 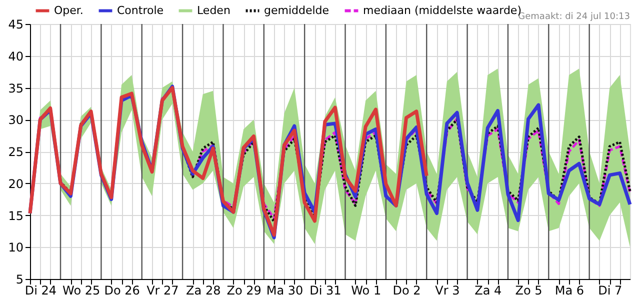 I want to click on legend-label: Leden, so click(x=213, y=10).